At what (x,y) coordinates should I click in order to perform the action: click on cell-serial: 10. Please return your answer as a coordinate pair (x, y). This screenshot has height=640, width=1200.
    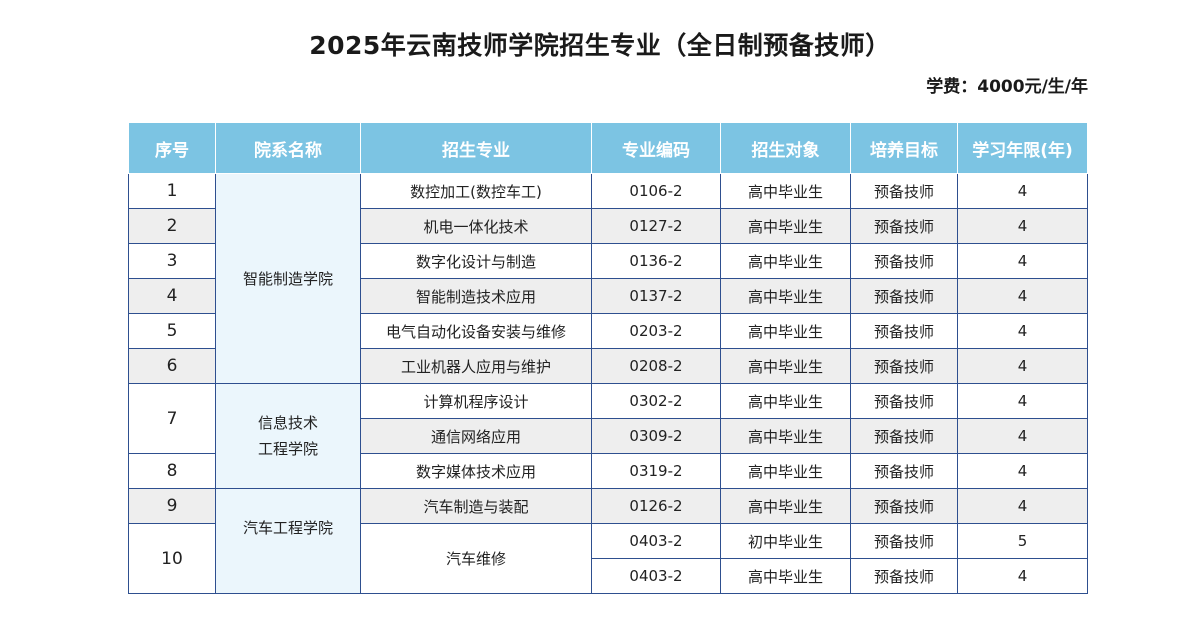
    Looking at the image, I should click on (172, 558).